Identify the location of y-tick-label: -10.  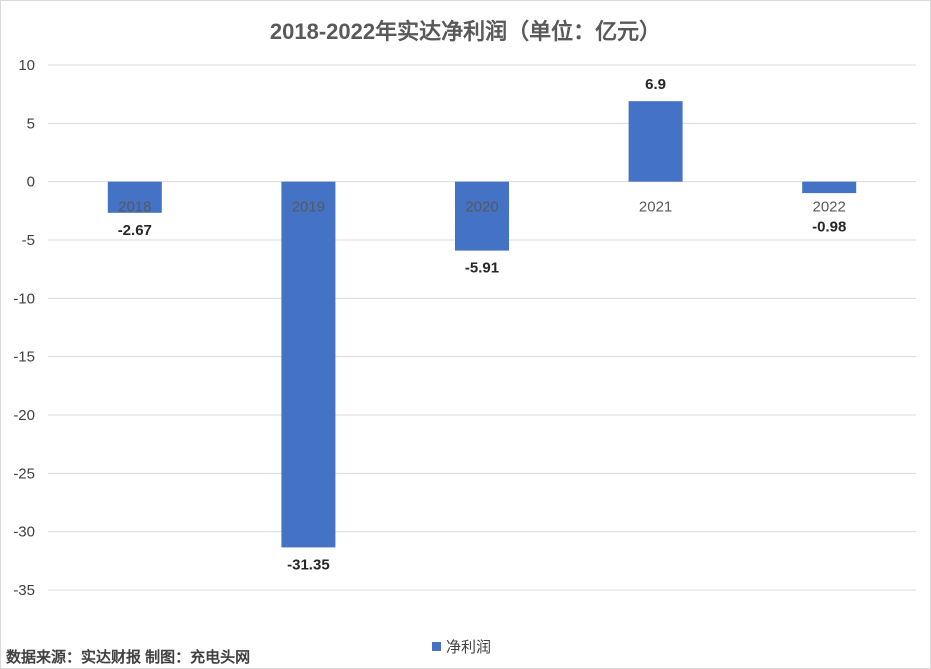
(24, 298).